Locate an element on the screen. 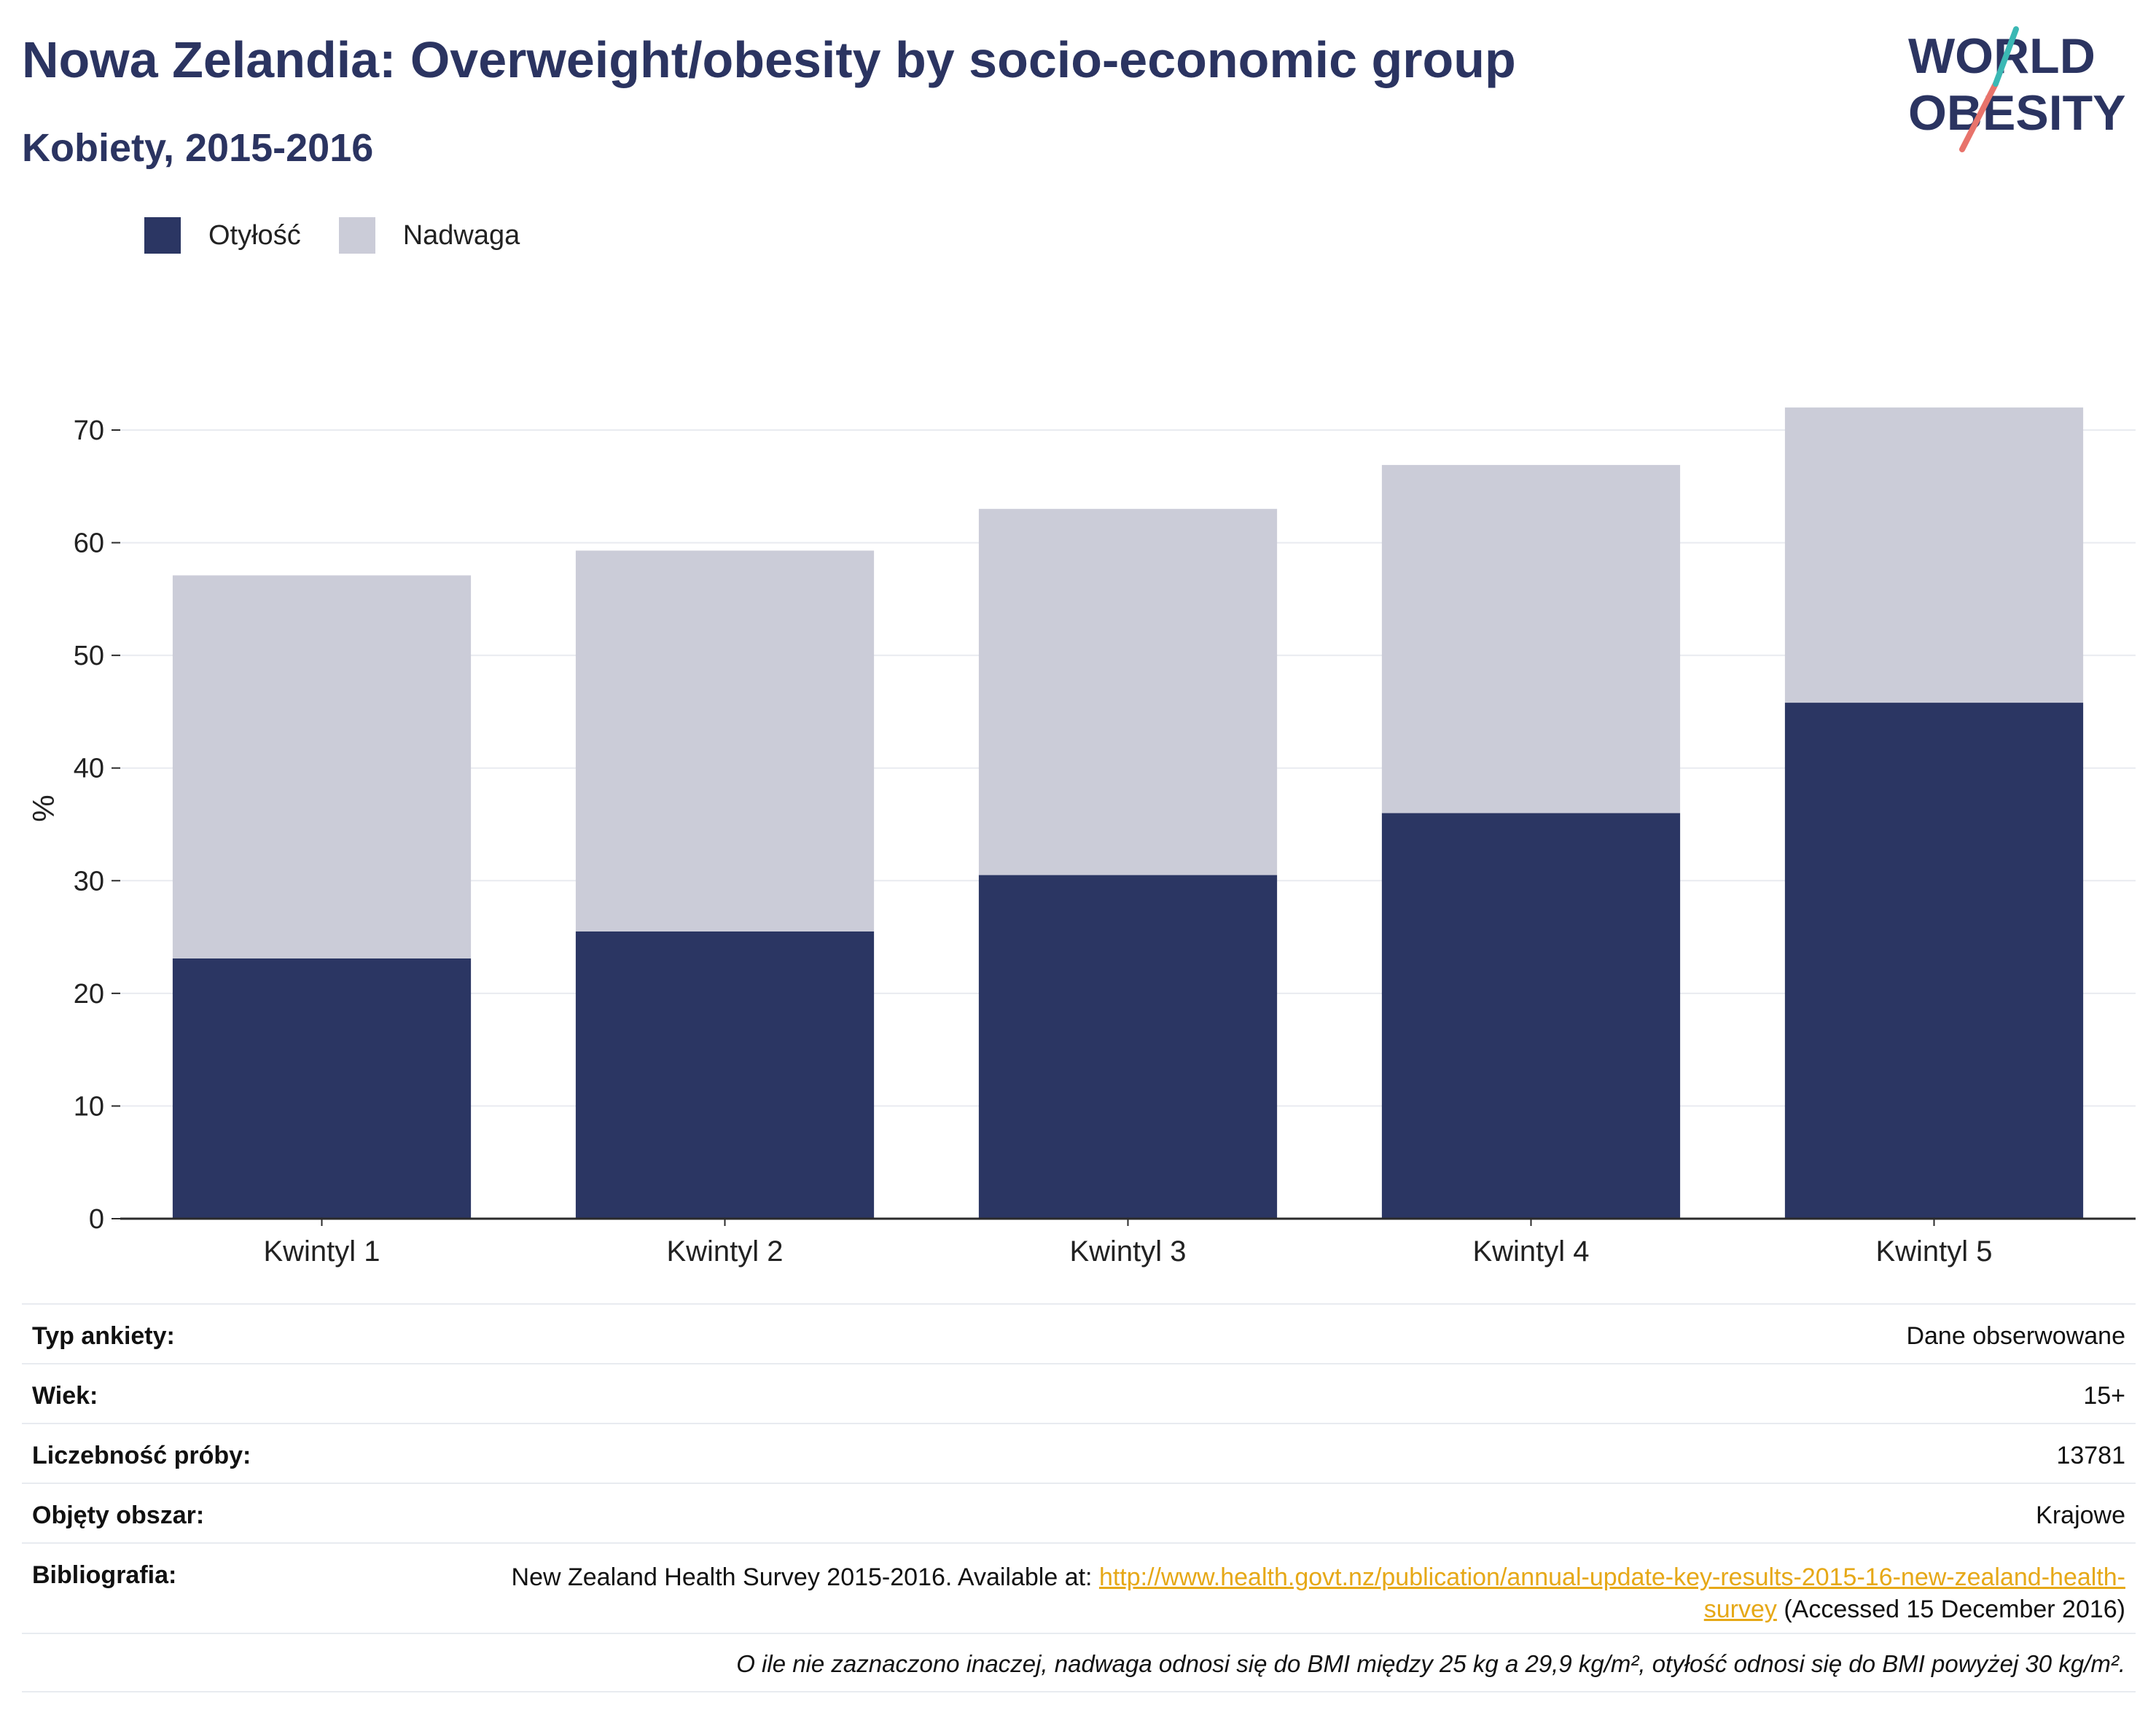 This screenshot has width=2156, height=1734. legend-label-overweight: Nadwaga is located at coordinates (461, 235).